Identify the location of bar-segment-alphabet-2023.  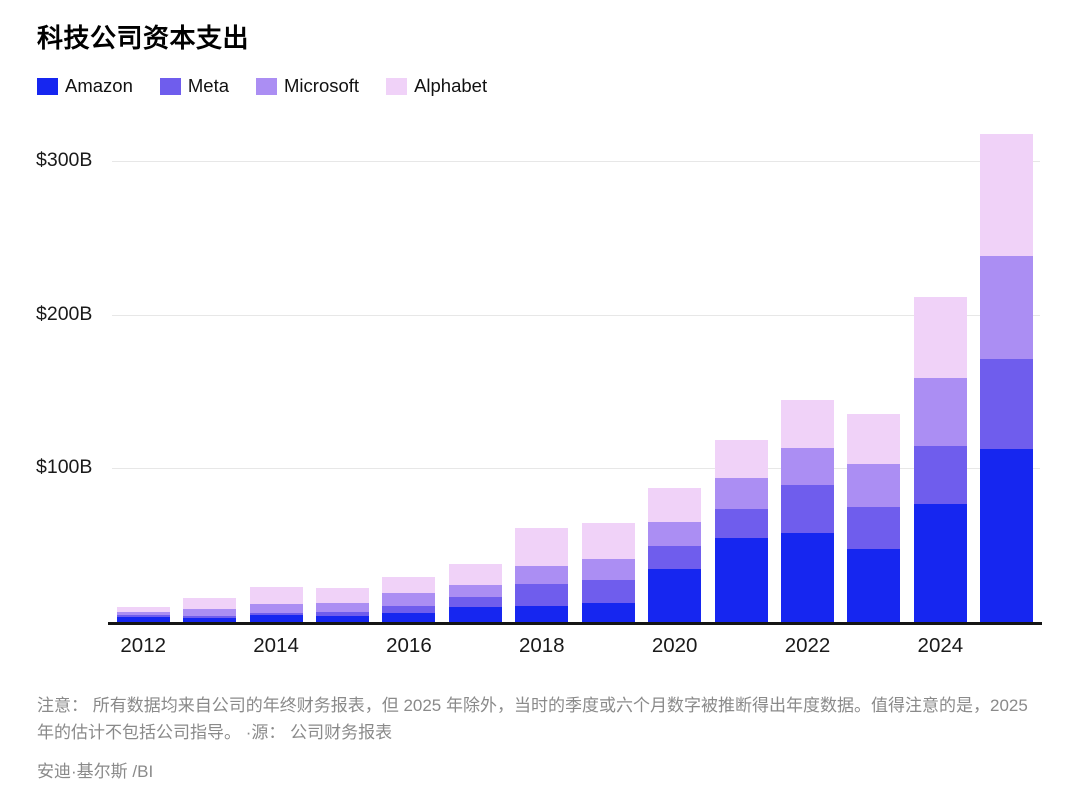
(874, 439).